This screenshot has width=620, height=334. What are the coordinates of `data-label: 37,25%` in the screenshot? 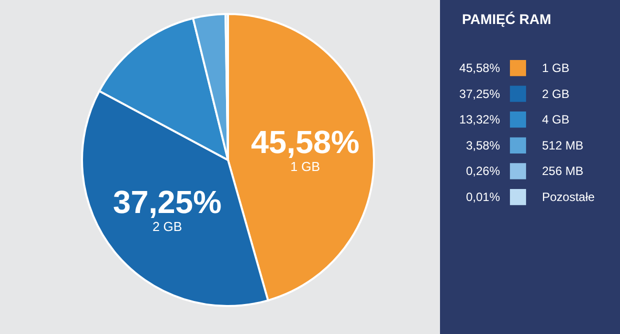 It's located at (167, 202).